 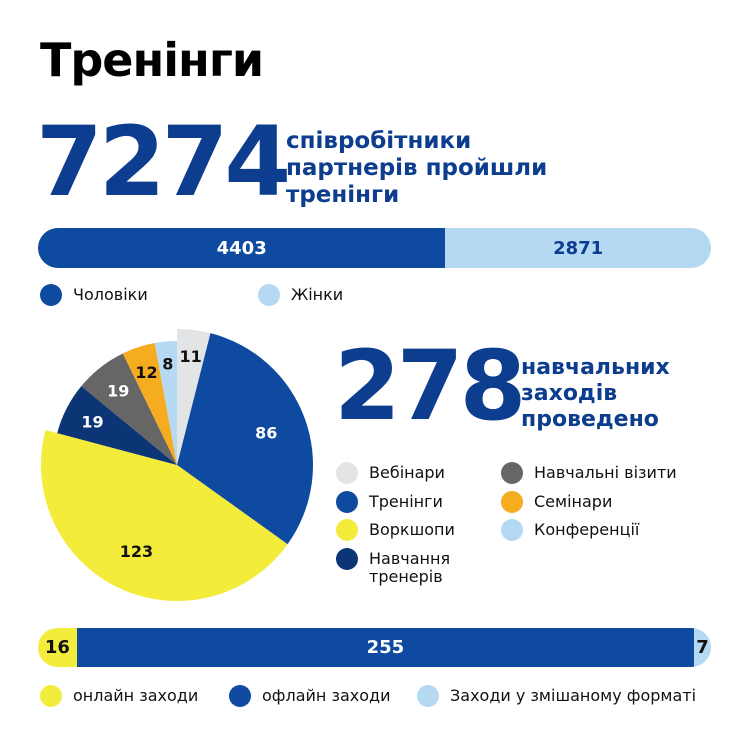 I want to click on legend-dot-conferences, so click(x=512, y=530).